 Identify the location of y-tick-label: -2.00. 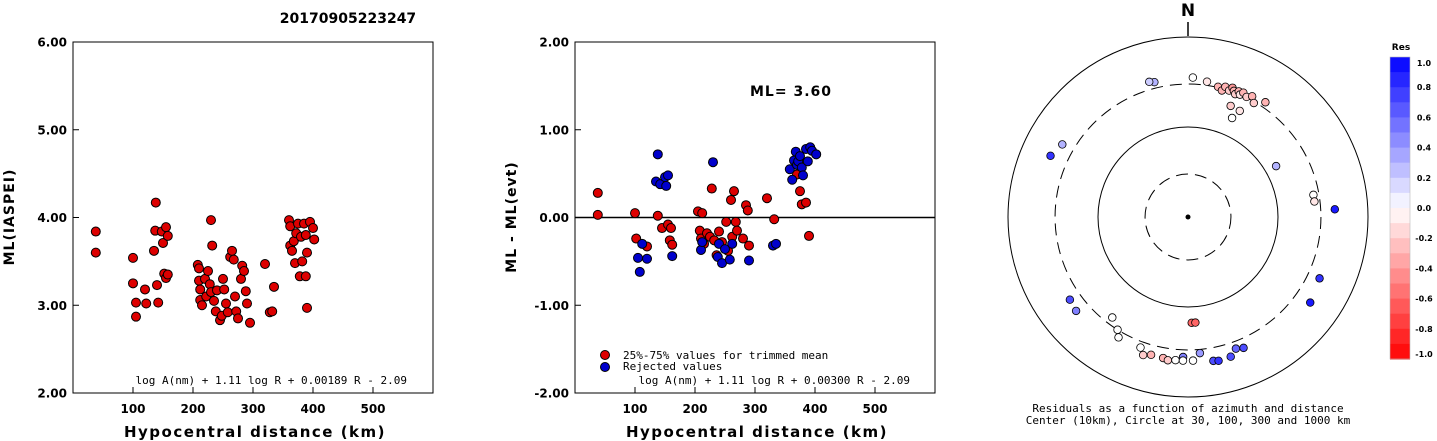
(551, 394).